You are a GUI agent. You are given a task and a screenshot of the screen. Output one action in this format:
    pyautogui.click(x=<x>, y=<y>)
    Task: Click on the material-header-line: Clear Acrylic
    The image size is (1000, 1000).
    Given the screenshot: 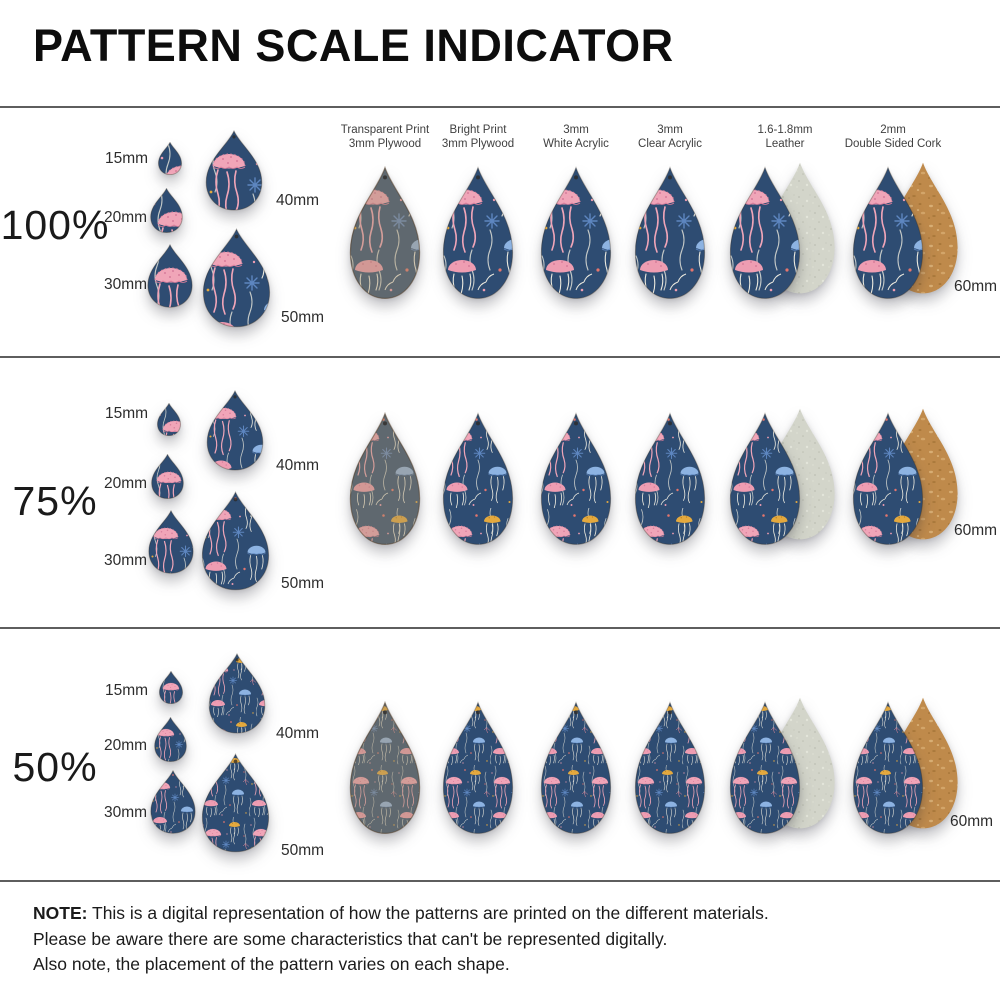 What is the action you would take?
    pyautogui.click(x=670, y=143)
    